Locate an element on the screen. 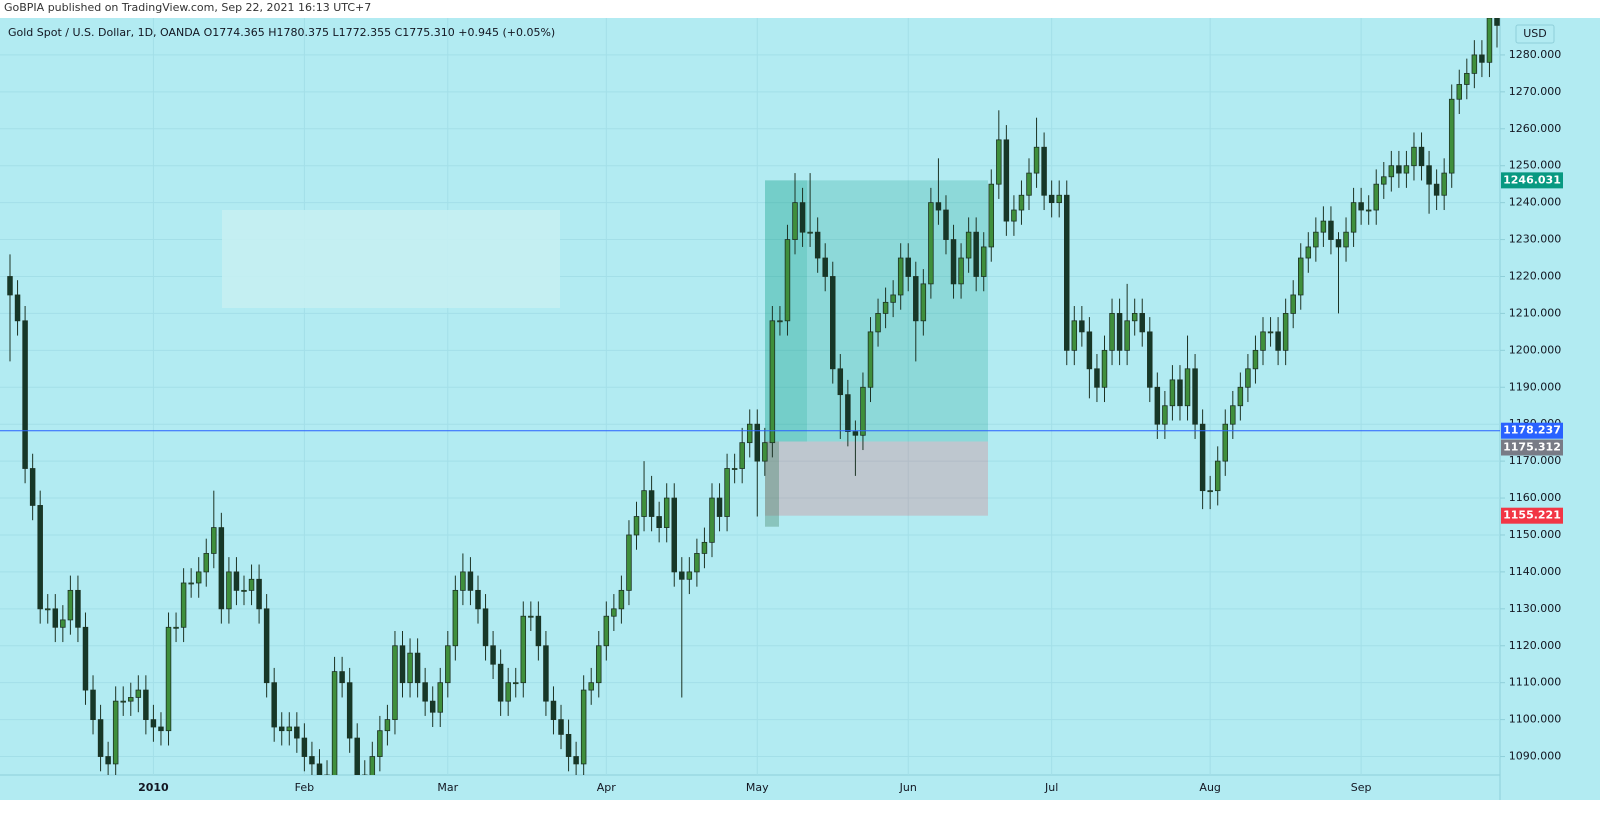 The width and height of the screenshot is (1600, 830). currency-box is located at coordinates (1535, 34).